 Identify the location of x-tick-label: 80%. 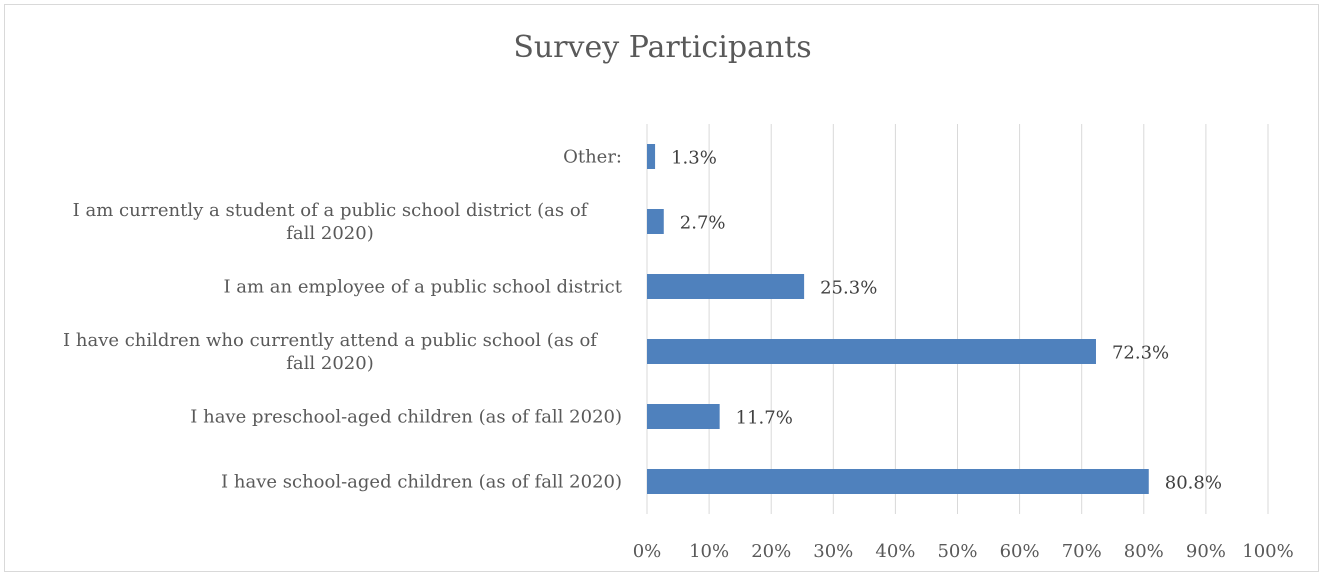
(1144, 551).